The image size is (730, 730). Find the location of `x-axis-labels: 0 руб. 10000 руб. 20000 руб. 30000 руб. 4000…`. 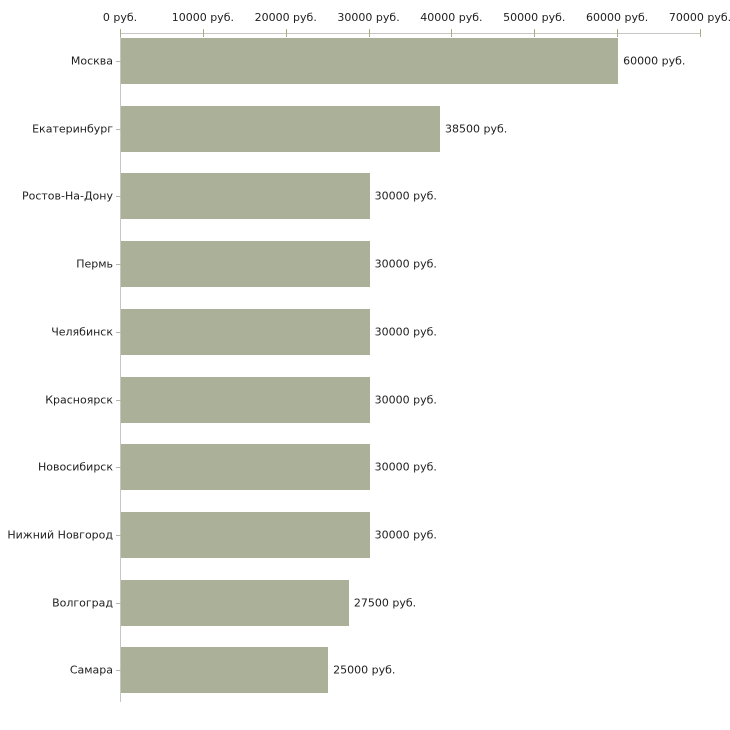

x-axis-labels: 0 руб. 10000 руб. 20000 руб. 30000 руб. 4000… is located at coordinates (365, 16).